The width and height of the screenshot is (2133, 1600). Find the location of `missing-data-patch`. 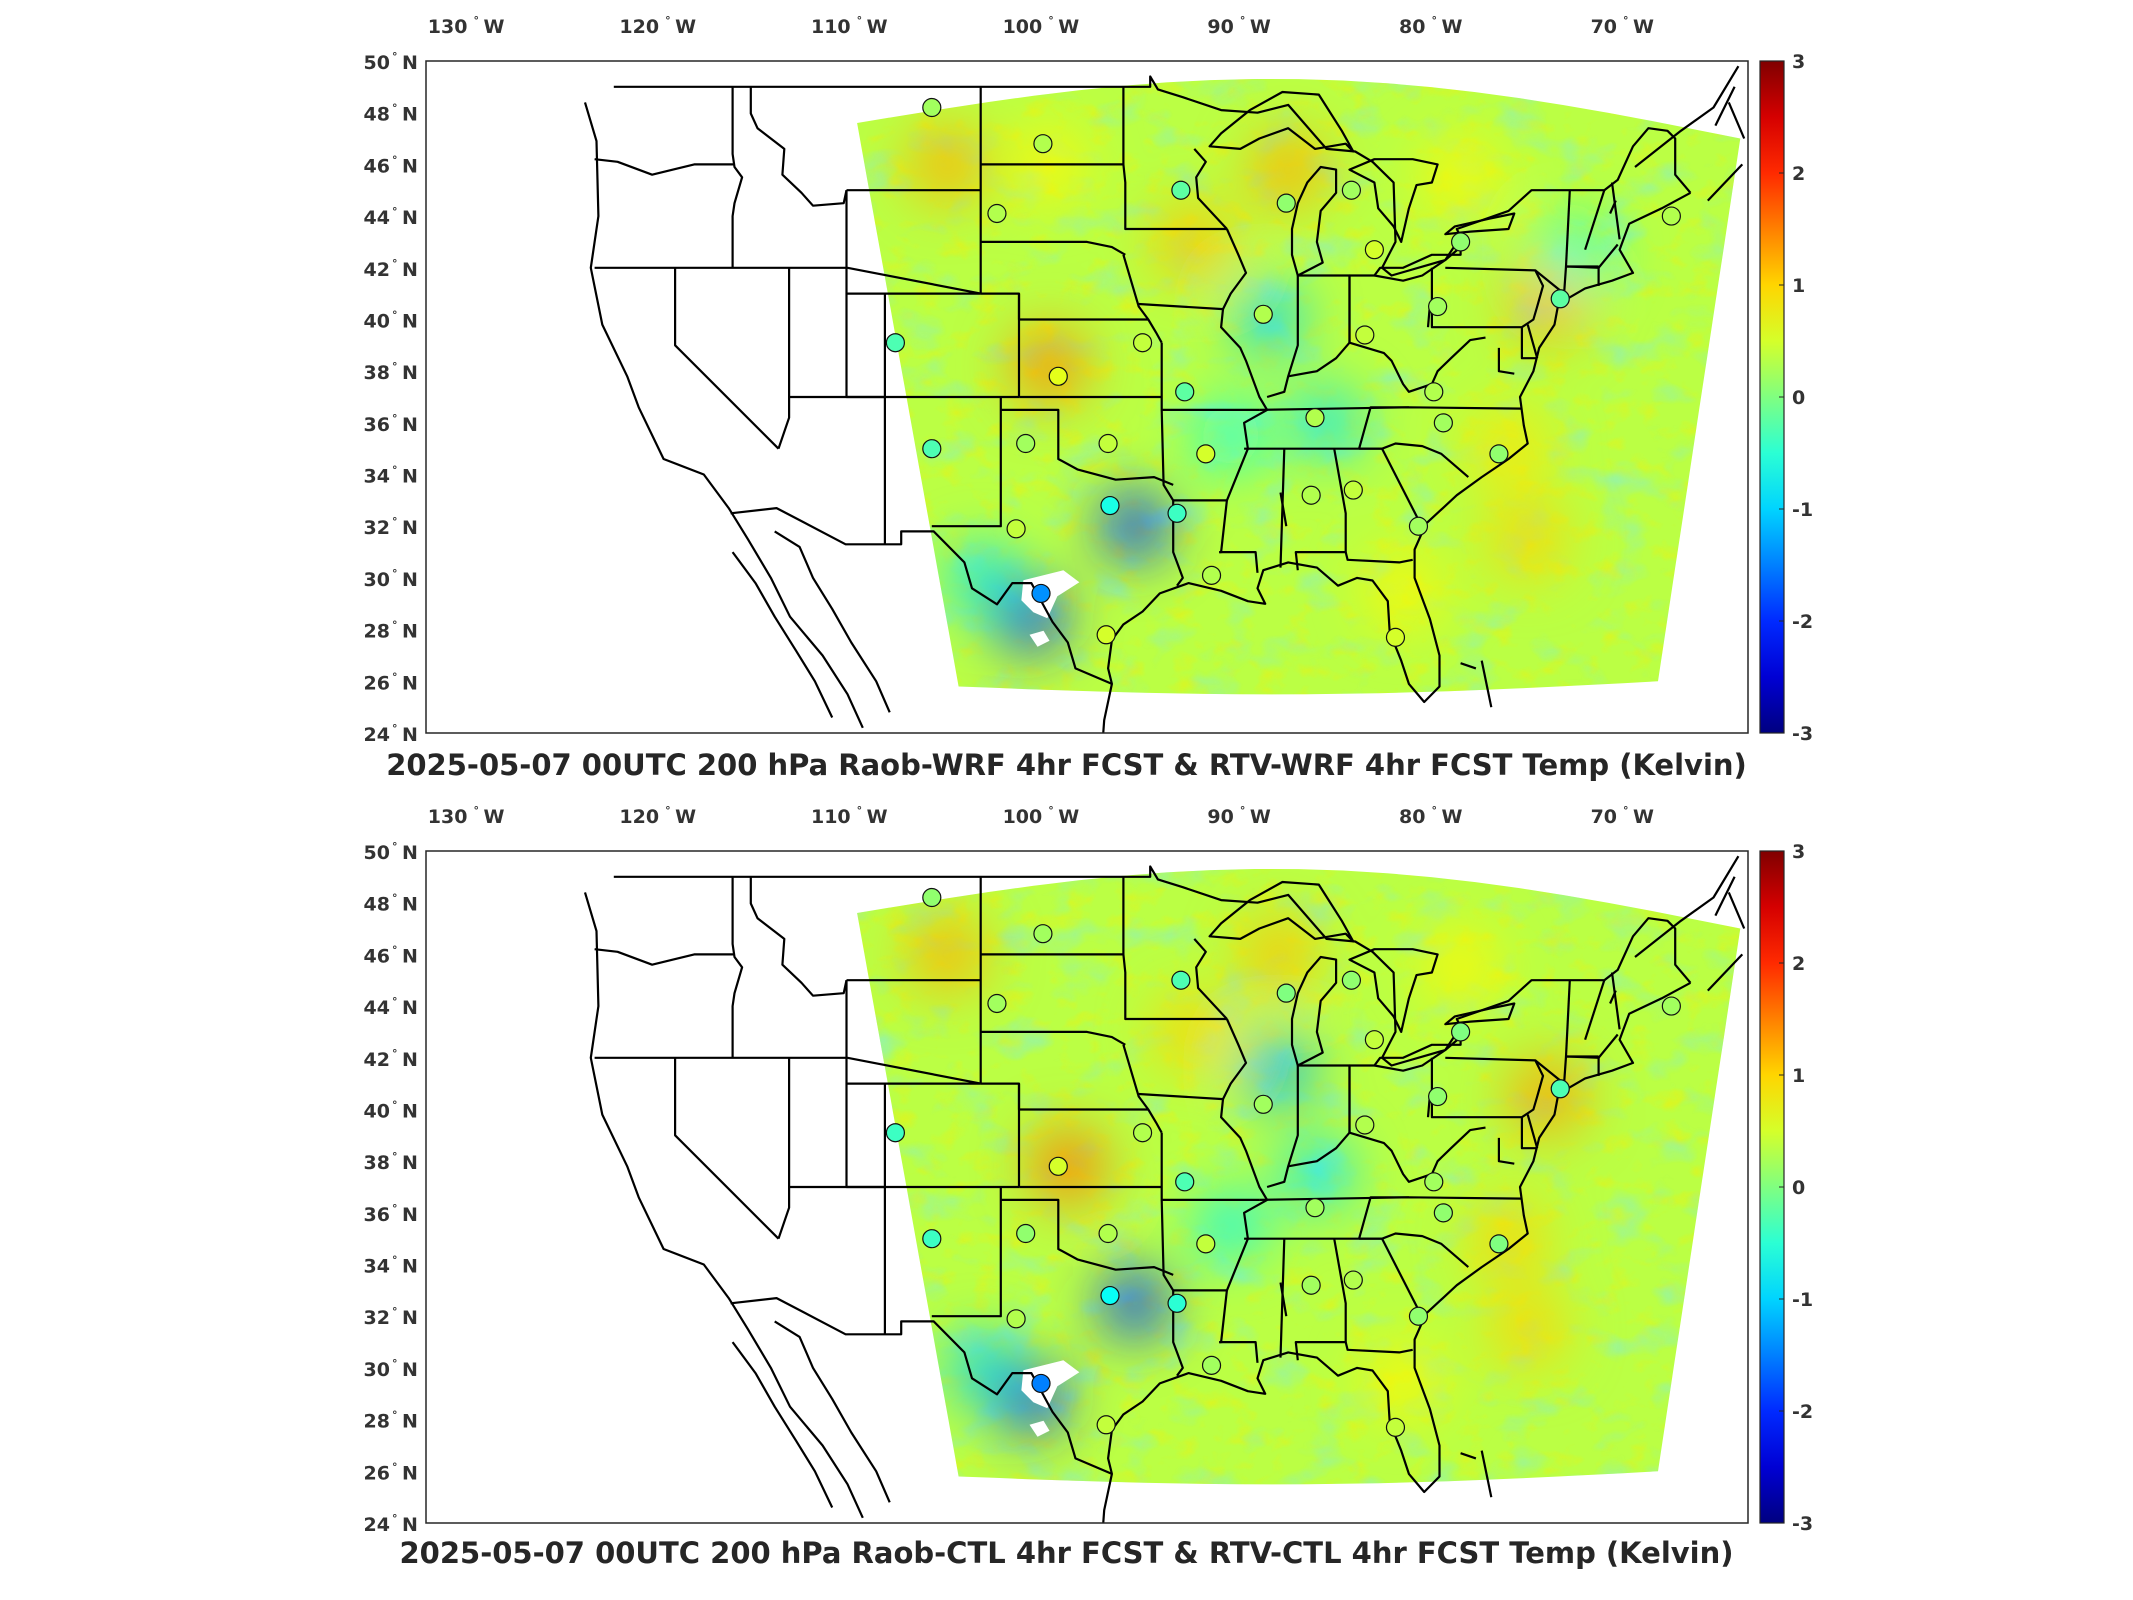

missing-data-patch is located at coordinates (1039, 638).